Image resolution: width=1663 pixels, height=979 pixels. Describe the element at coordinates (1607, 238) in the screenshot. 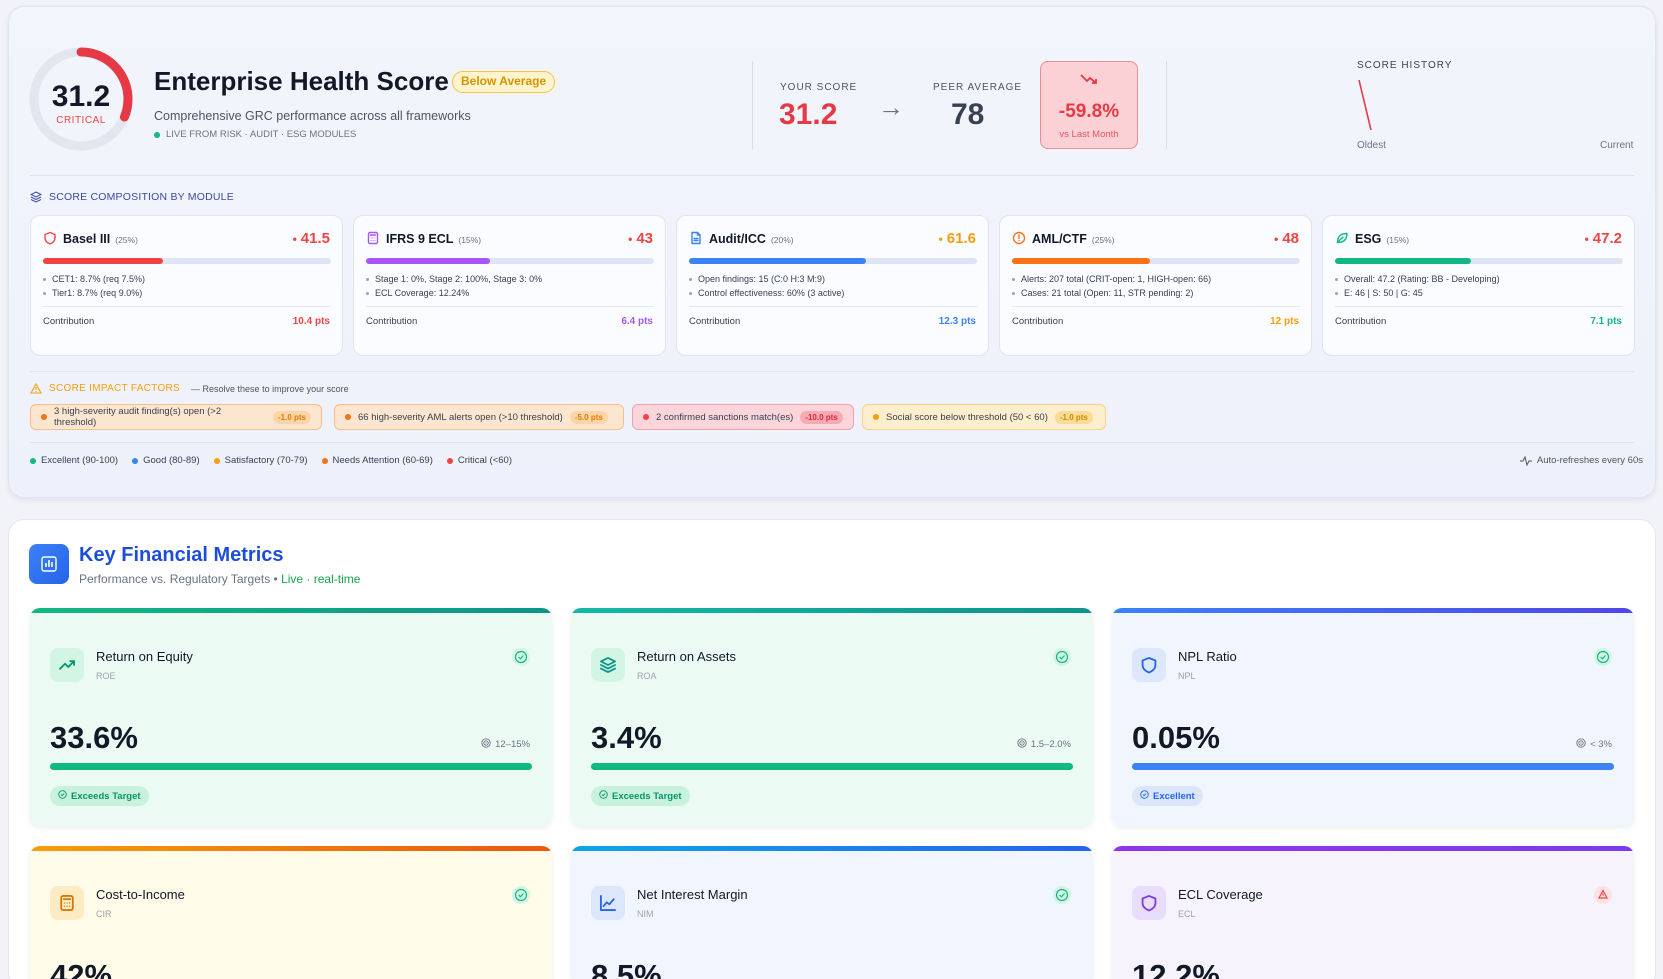

I see `module-score-value: 47.2` at that location.